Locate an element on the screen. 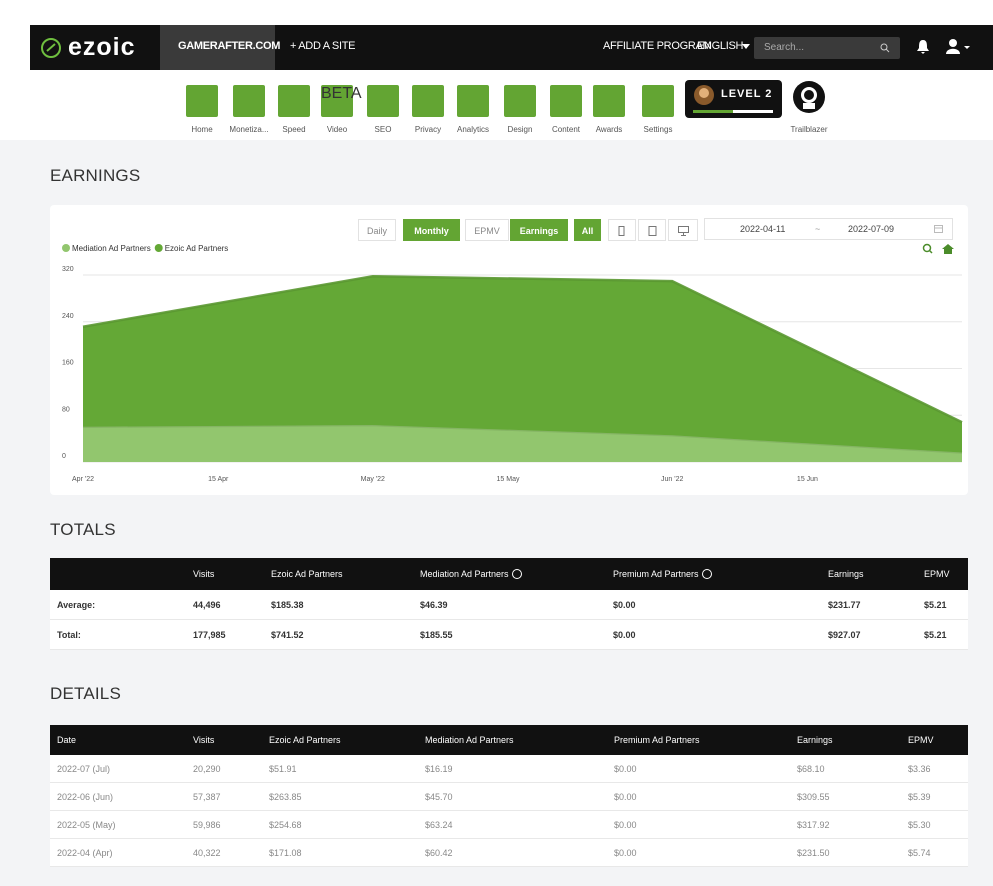 The width and height of the screenshot is (993, 886). column-header: EPMV is located at coordinates (921, 740).